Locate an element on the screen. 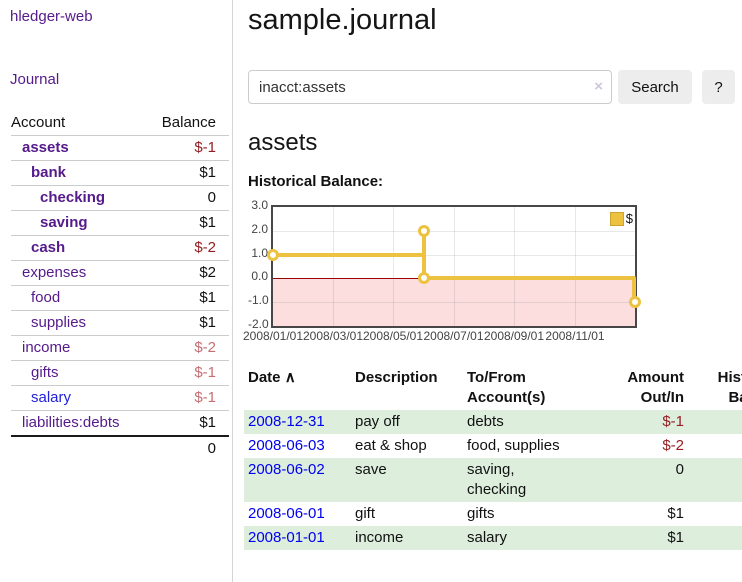  chart-legend: $ is located at coordinates (621, 218).